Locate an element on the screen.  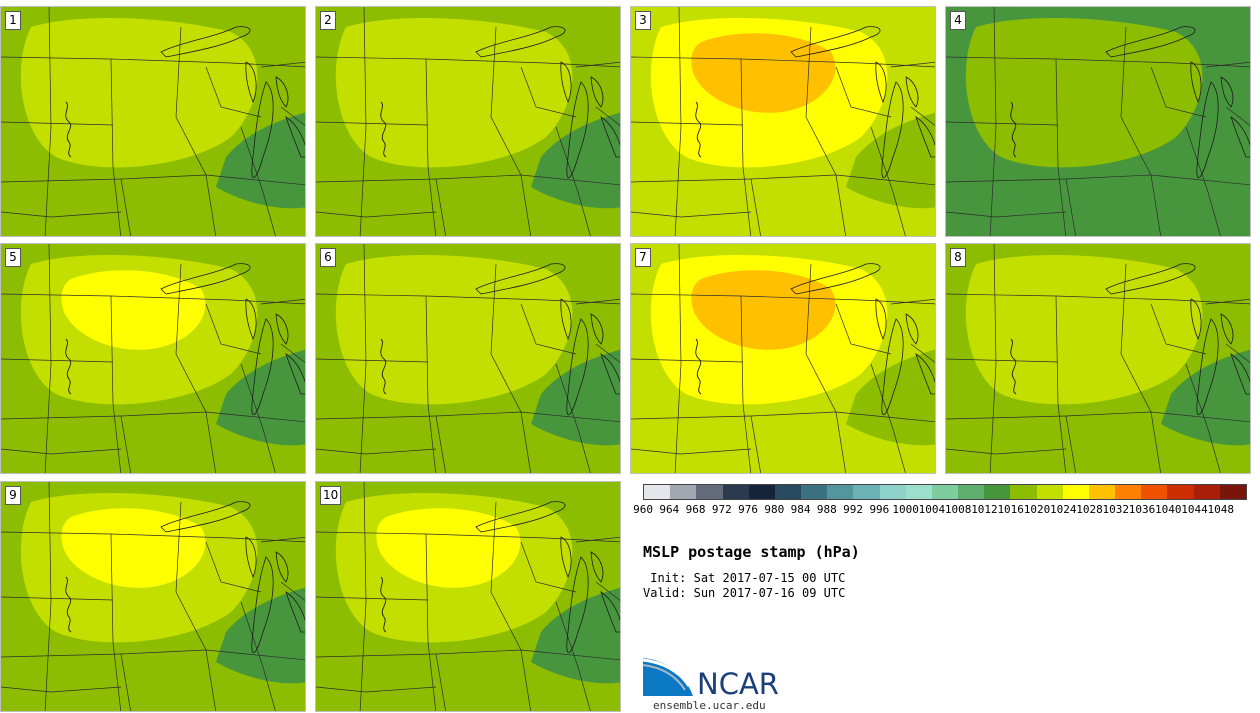
colorbar is located at coordinates (945, 492).